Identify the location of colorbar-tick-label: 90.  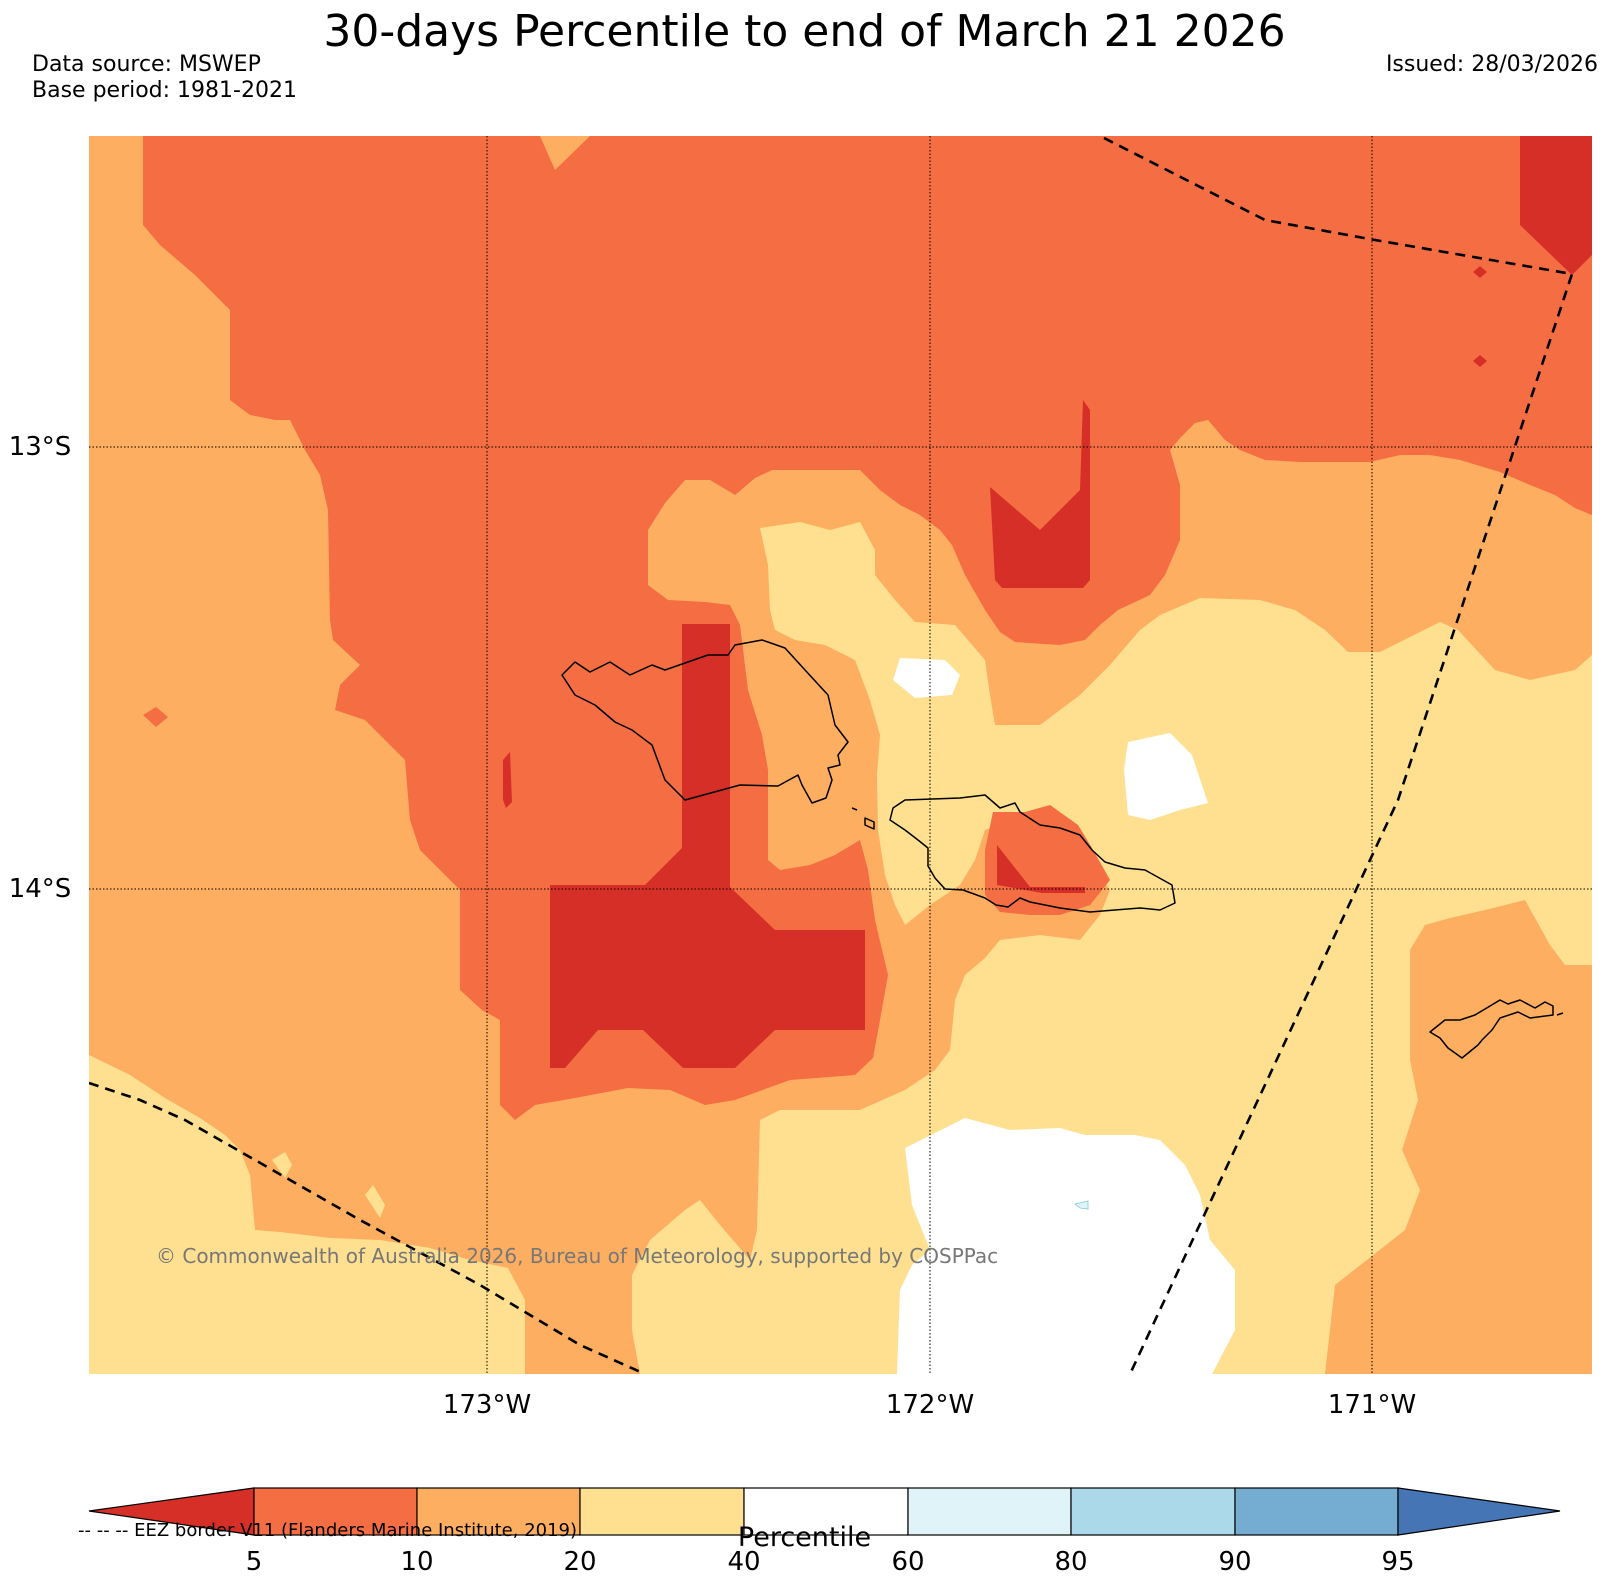
(1234, 1562).